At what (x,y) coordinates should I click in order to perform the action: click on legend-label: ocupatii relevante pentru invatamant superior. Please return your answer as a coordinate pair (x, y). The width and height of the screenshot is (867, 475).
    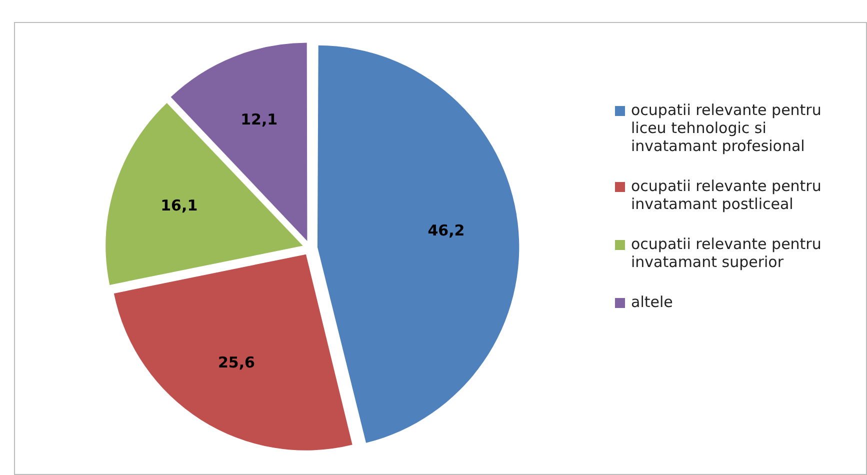
    Looking at the image, I should click on (726, 253).